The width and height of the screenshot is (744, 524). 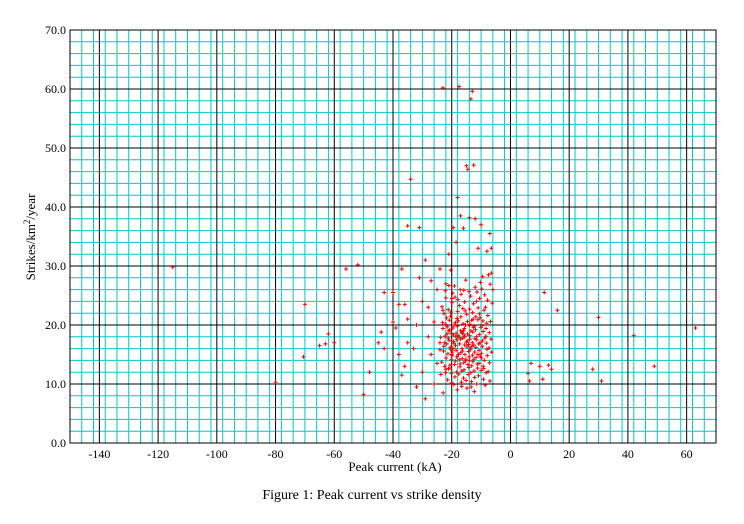 What do you see at coordinates (55, 384) in the screenshot?
I see `y-tick-label: 10.0` at bounding box center [55, 384].